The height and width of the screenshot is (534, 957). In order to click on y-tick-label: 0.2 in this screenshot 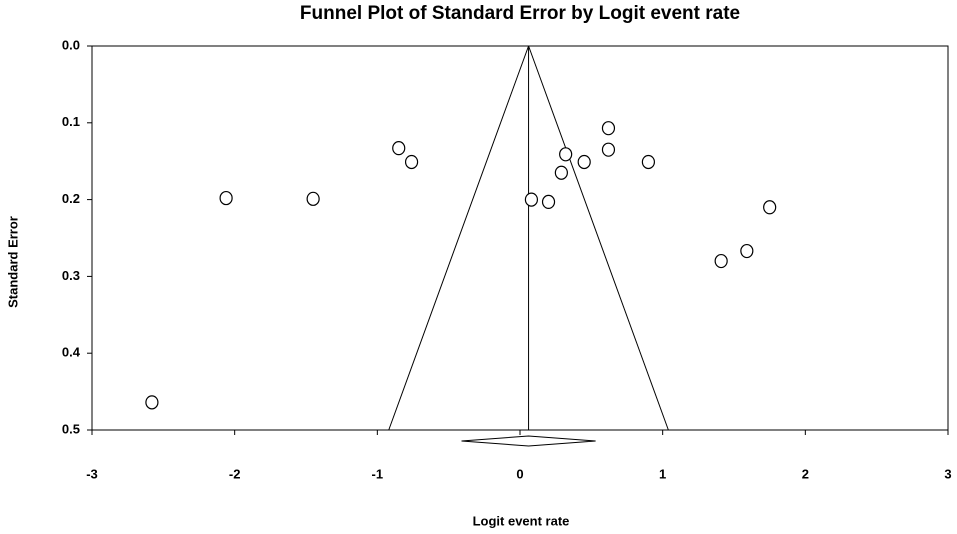, I will do `click(71, 198)`.